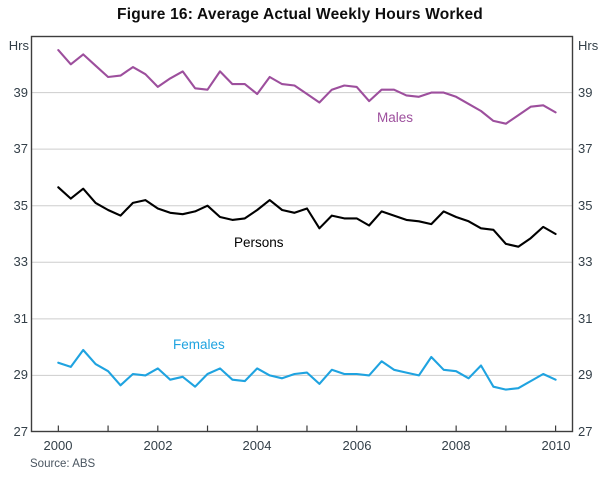 The image size is (600, 482). What do you see at coordinates (585, 318) in the screenshot?
I see `y-axis-label-right: 31` at bounding box center [585, 318].